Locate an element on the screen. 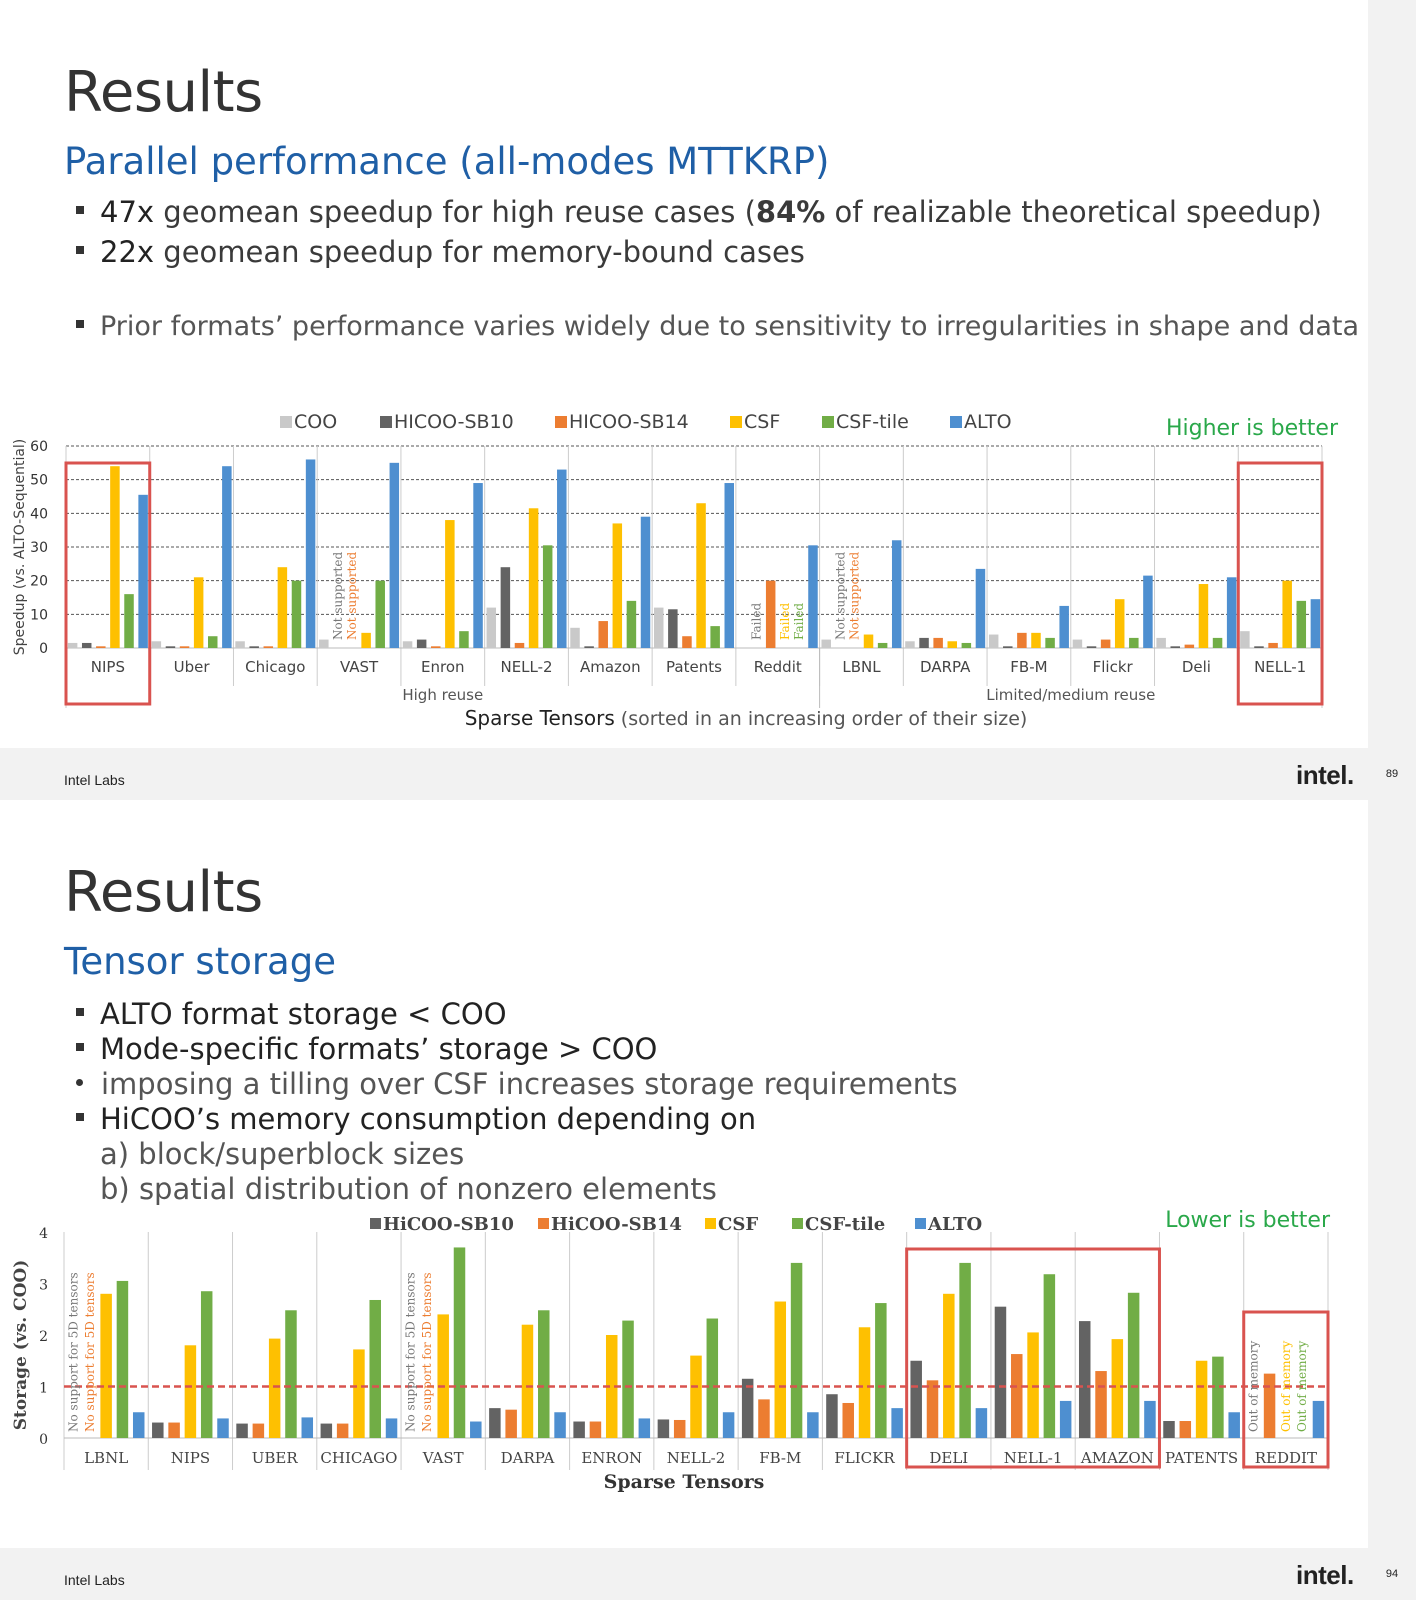  annotation-text: Not supported is located at coordinates (338, 596).